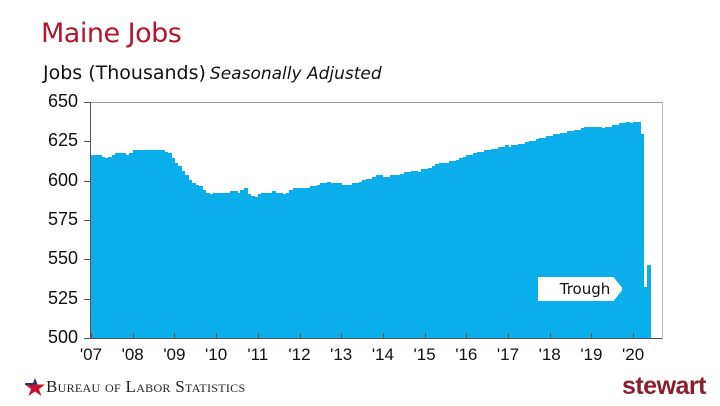  What do you see at coordinates (62, 297) in the screenshot?
I see `y-tick-label: 525` at bounding box center [62, 297].